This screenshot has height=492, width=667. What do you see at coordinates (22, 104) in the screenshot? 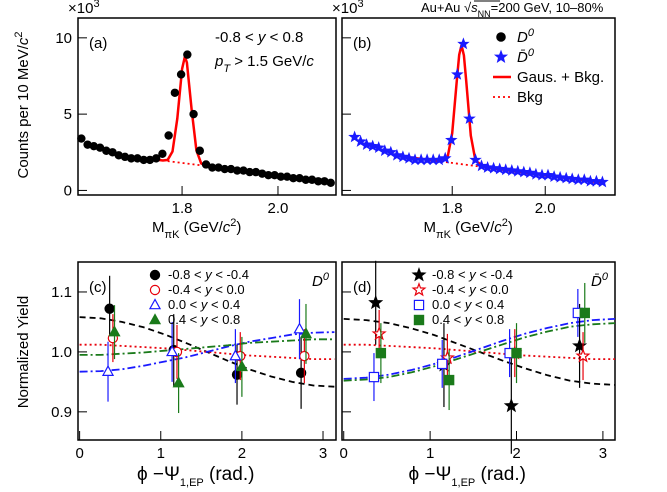
I see `y-axis-label: Counts per 10 MeV/c2` at bounding box center [22, 104].